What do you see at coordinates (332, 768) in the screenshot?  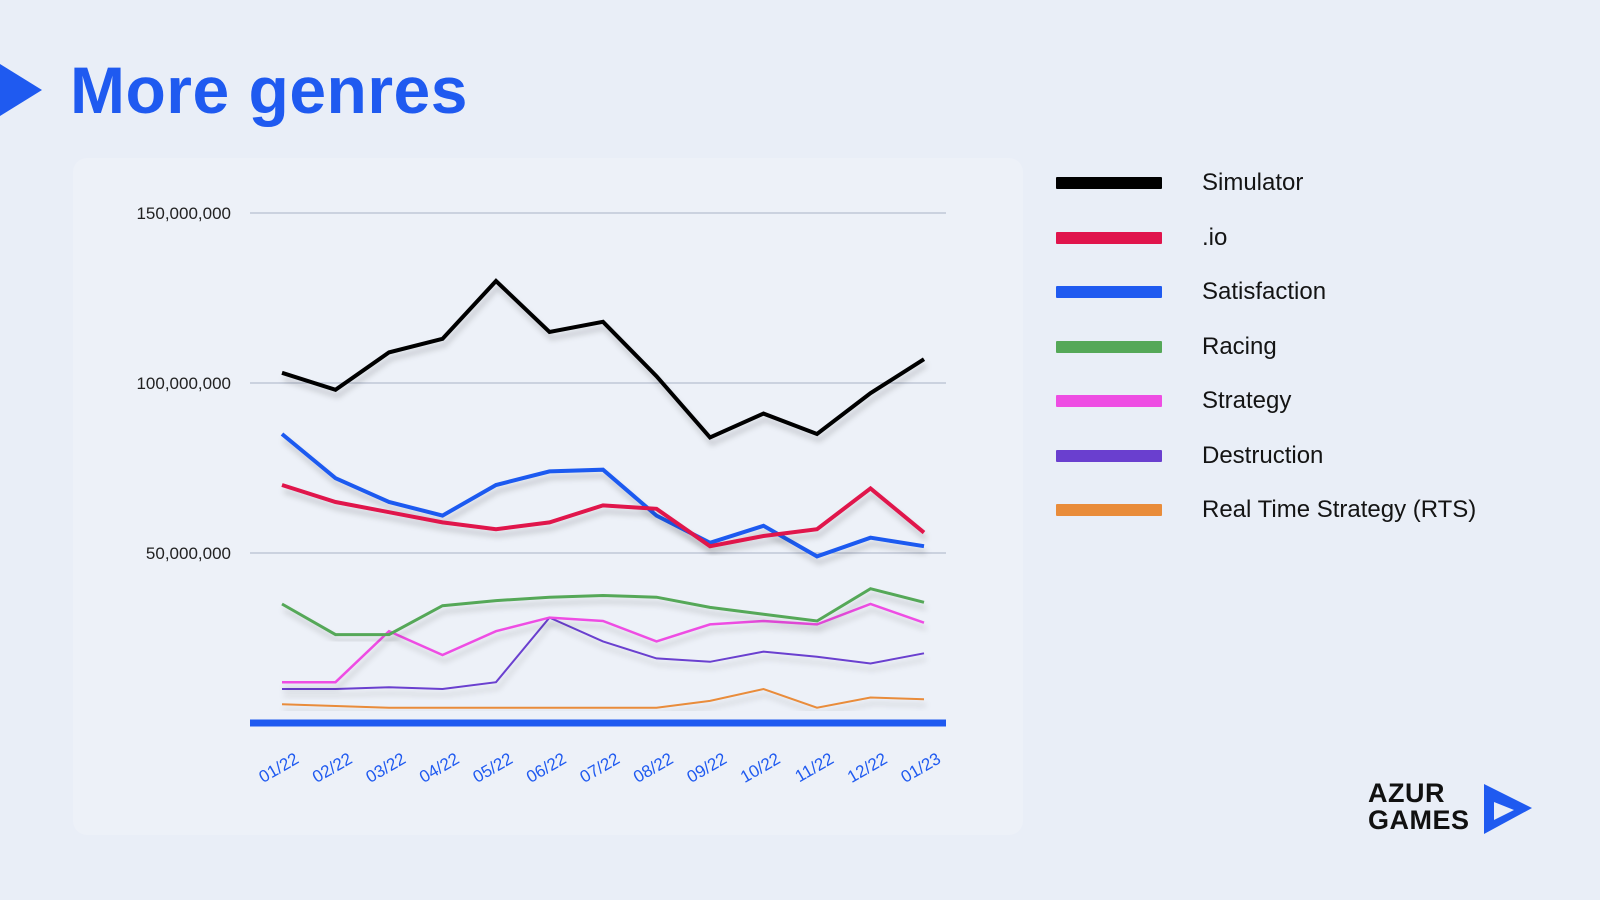 I see `x-tick-label: 02/22` at bounding box center [332, 768].